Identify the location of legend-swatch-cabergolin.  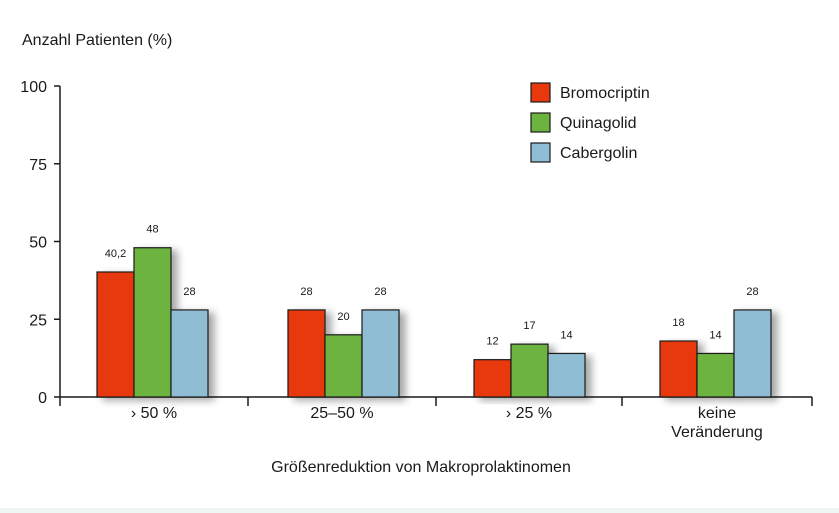
(540, 152).